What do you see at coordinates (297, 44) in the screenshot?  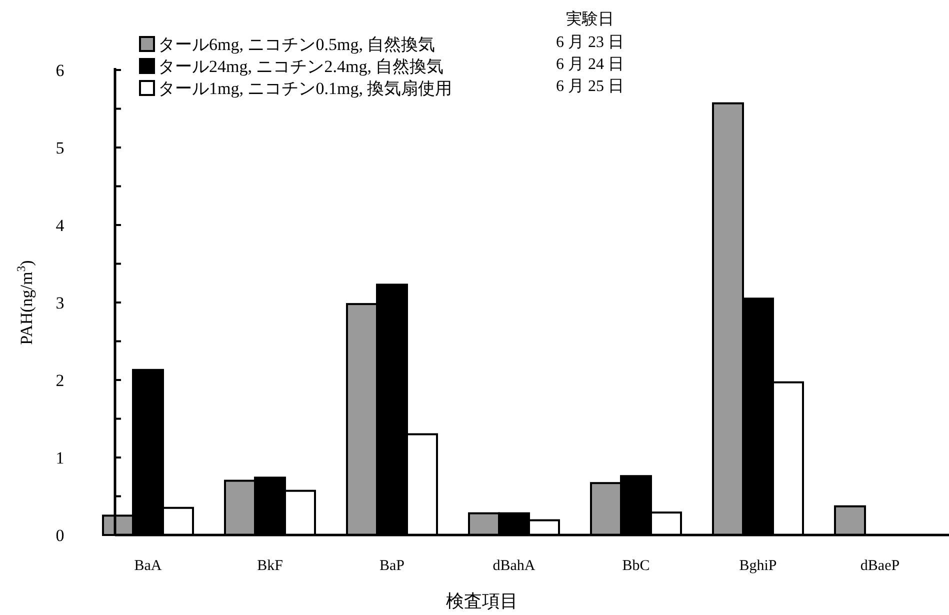 I see `legend-label: タール6mg, ニコチン0.5mg, 自然換気` at bounding box center [297, 44].